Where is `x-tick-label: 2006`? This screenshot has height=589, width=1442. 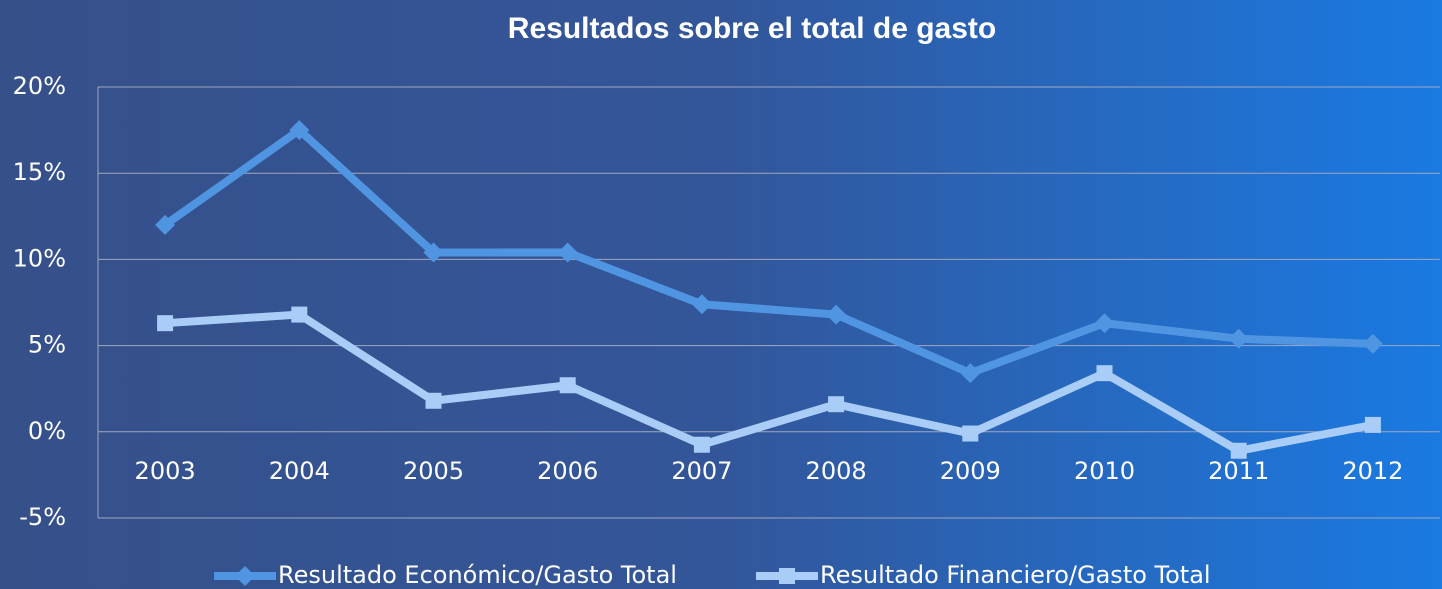 x-tick-label: 2006 is located at coordinates (567, 471).